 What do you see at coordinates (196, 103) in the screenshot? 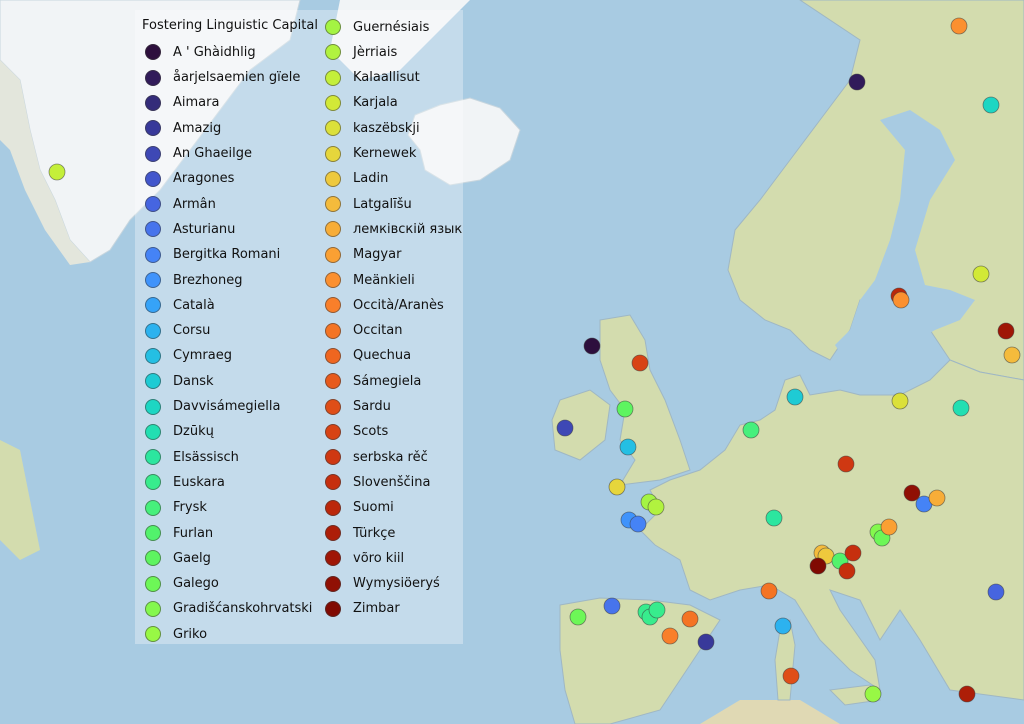
I see `legend-label: Aimara` at bounding box center [196, 103].